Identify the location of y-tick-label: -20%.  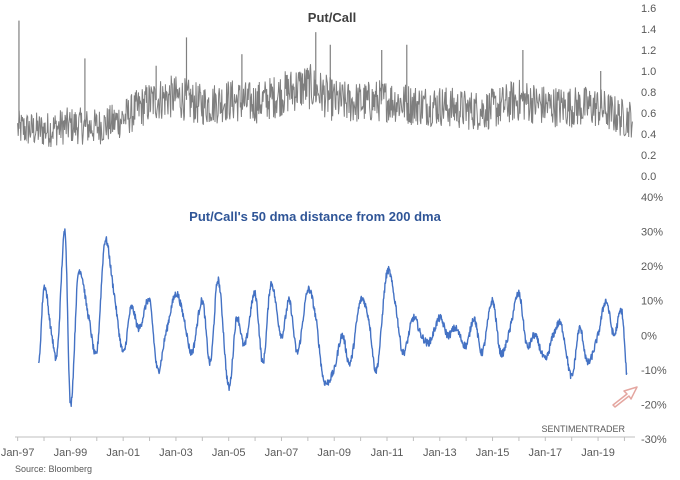
(654, 405).